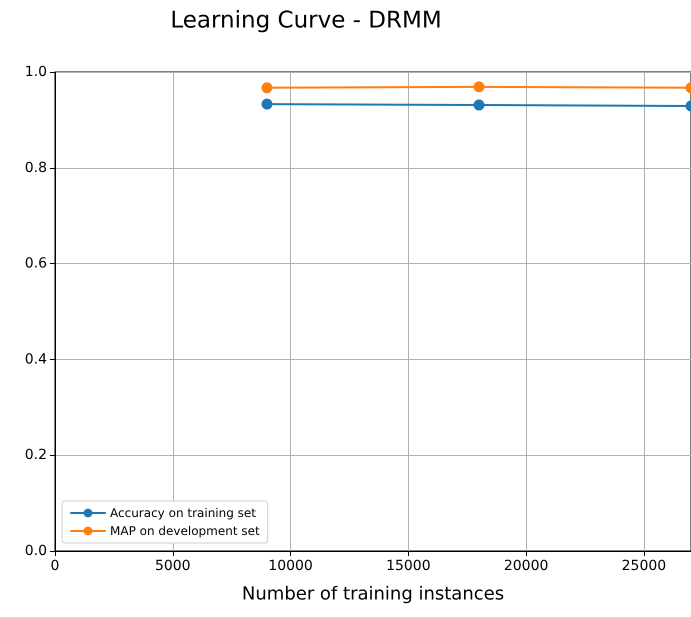  I want to click on y-tick-label: 1.0, so click(35, 72).